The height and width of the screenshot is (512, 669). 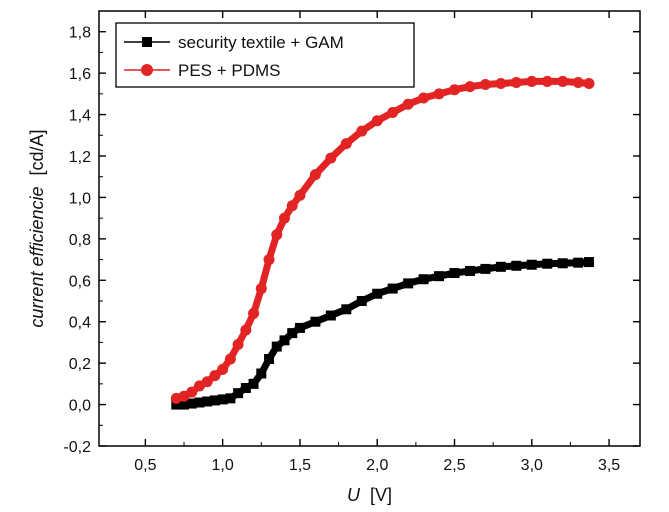 I want to click on legend-item-security-textile-gam: security textile + GAM, so click(x=234, y=42).